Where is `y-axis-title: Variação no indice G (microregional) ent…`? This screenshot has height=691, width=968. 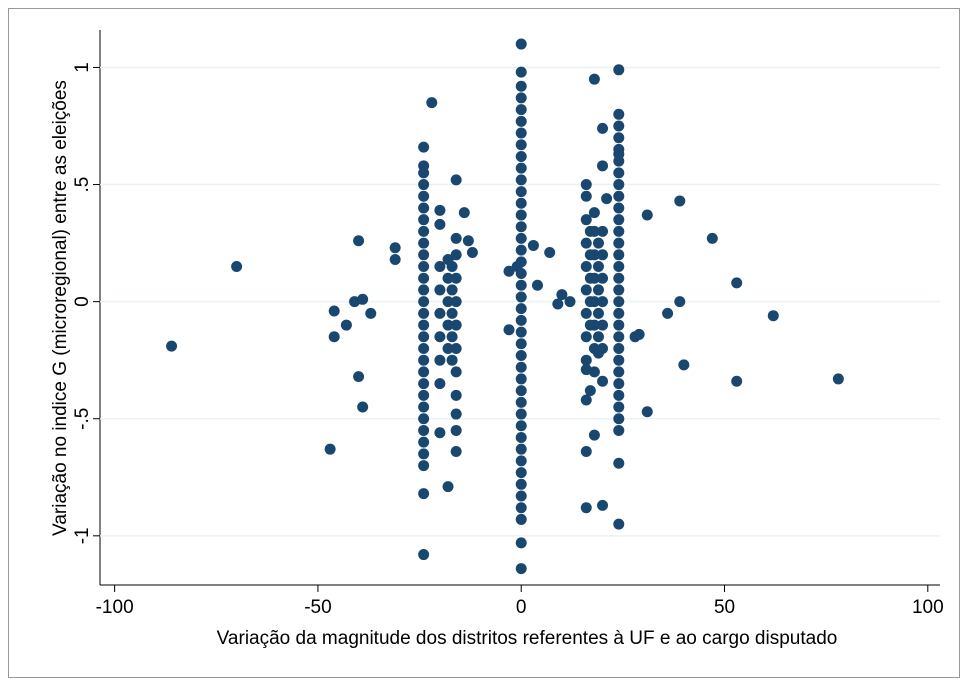 y-axis-title: Variação no indice G (microregional) ent… is located at coordinates (60, 308).